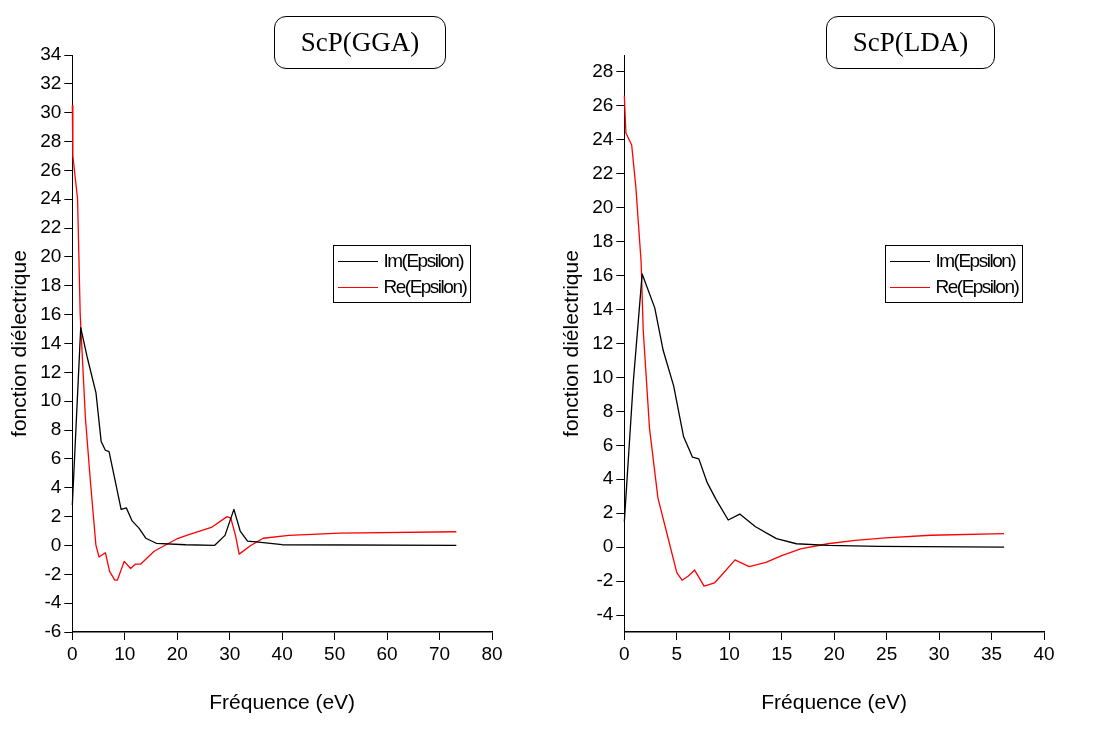  I want to click on x-tick-label: 35, so click(991, 653).